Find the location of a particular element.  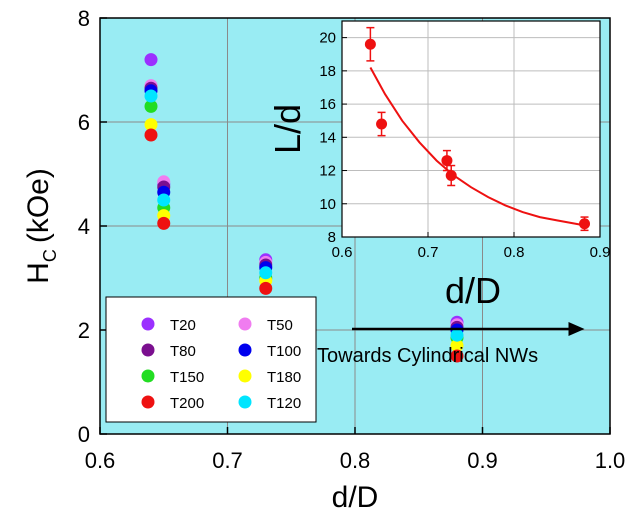

legend-marker-t120 is located at coordinates (245, 402).